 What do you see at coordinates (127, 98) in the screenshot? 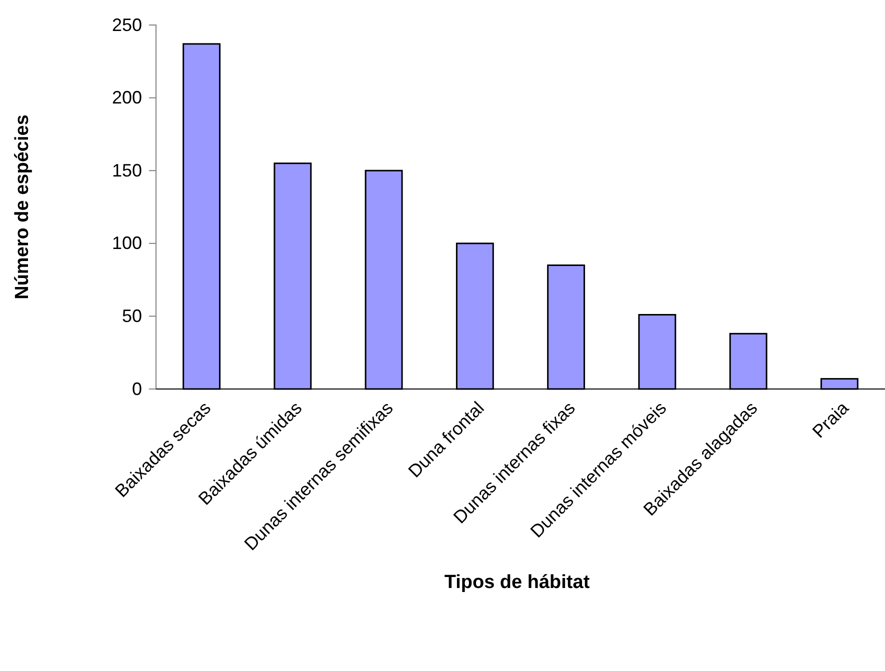
I see `y-tick-label: 200` at bounding box center [127, 98].